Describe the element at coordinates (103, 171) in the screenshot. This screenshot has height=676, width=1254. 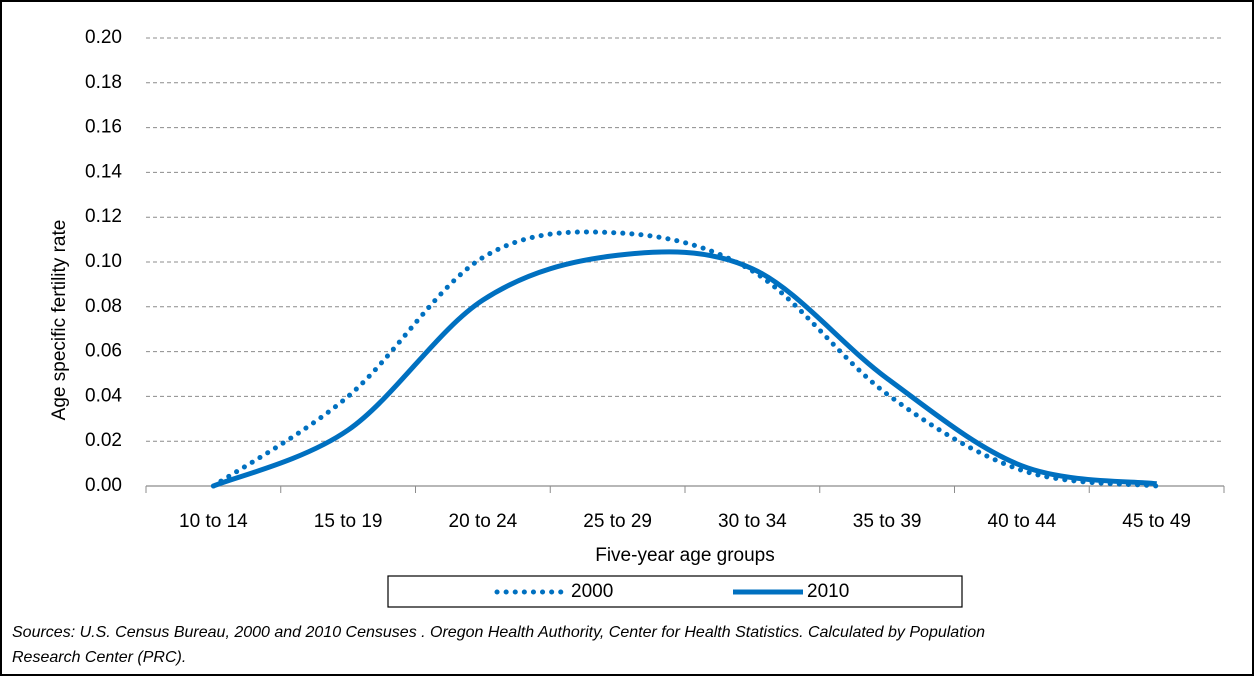
I see `y-tick-label: 0.14` at that location.